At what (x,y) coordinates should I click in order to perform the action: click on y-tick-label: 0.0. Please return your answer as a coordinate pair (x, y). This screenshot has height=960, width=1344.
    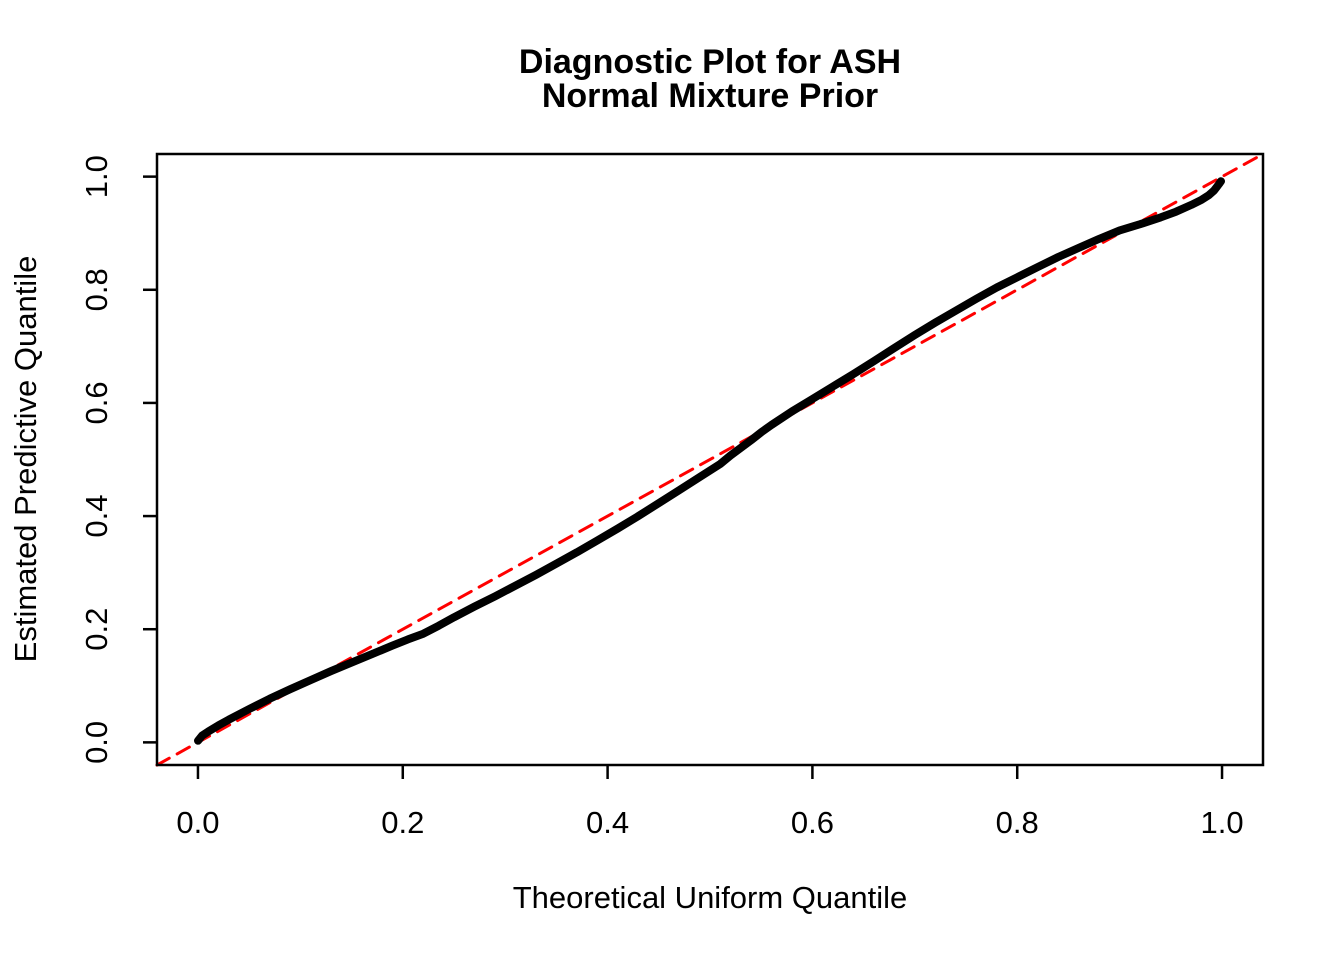
    Looking at the image, I should click on (96, 742).